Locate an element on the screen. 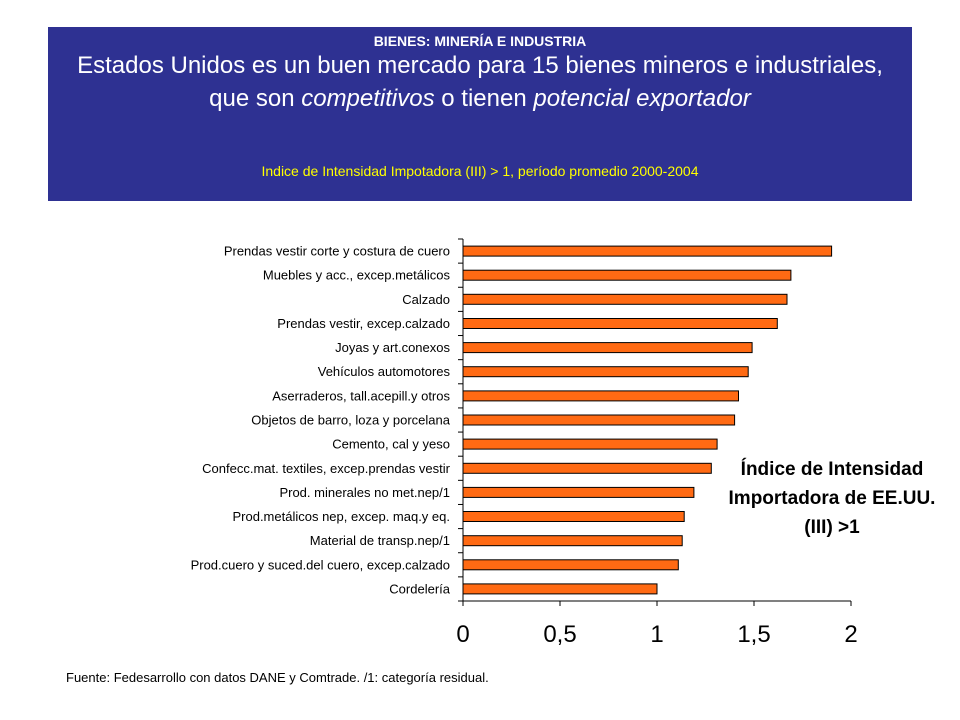 The image size is (960, 720). category-label: Prod. minerales no met.nep/1 is located at coordinates (364, 492).